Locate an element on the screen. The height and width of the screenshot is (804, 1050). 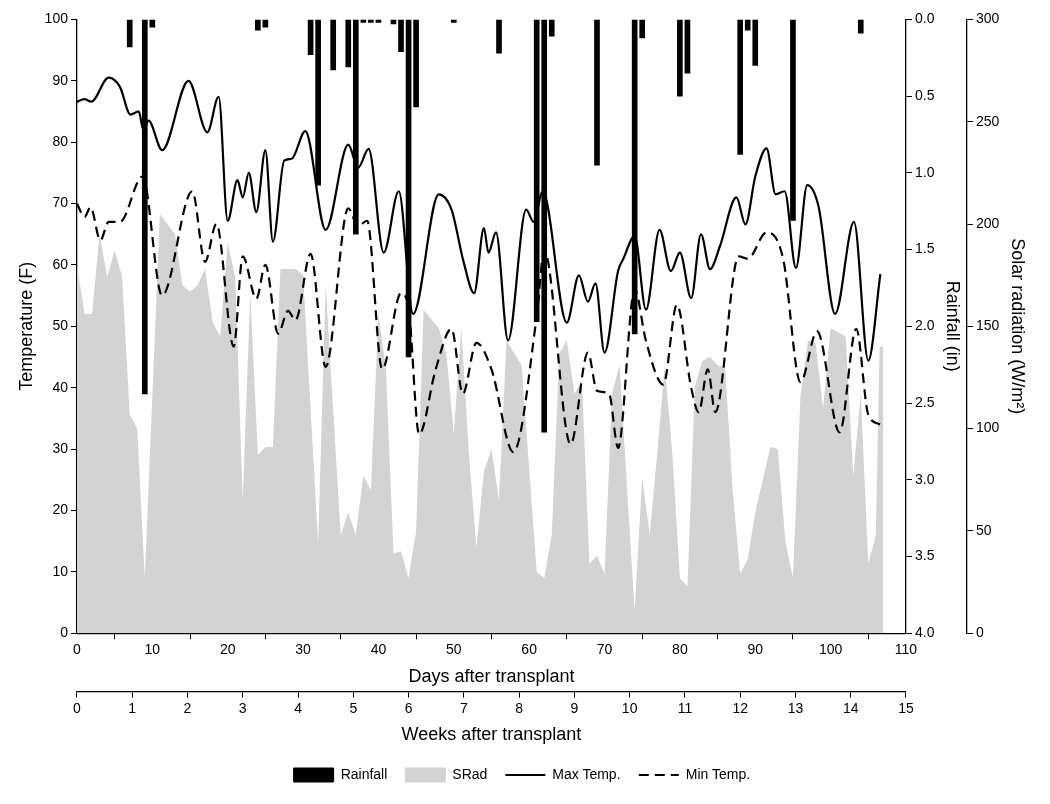
y-tick-label: 10 is located at coordinates (60, 570).